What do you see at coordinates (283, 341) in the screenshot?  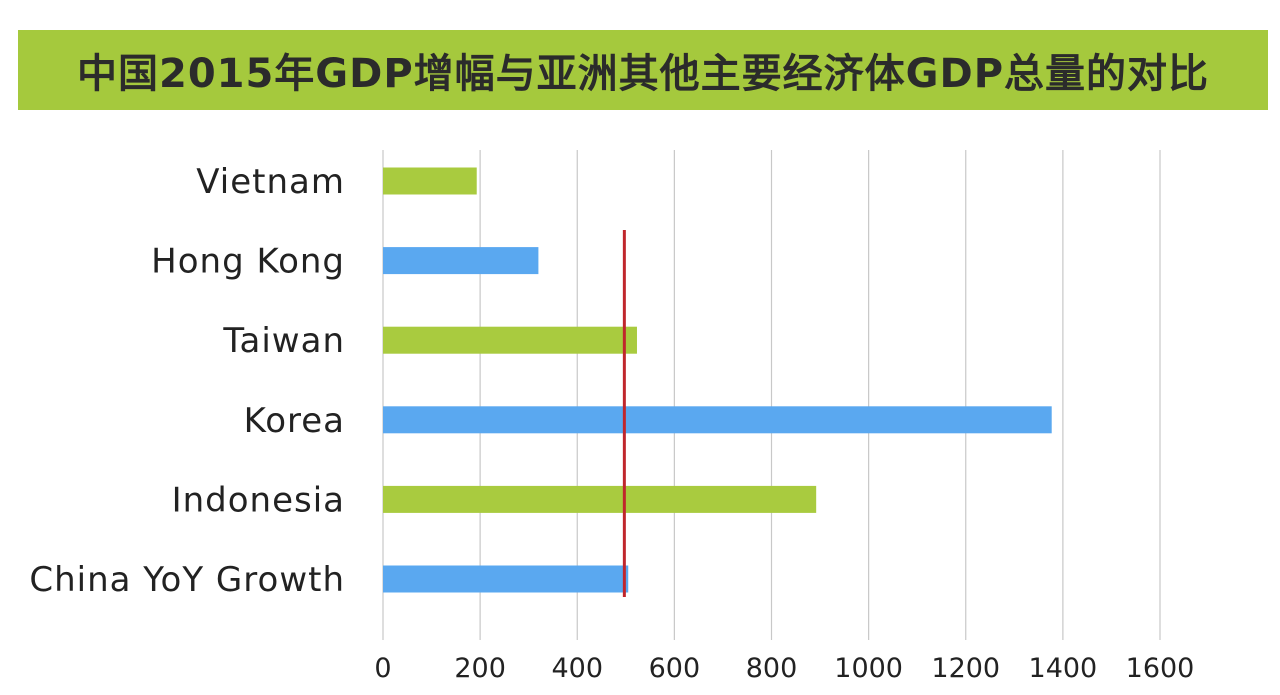 I see `category-label: Taiwan` at bounding box center [283, 341].